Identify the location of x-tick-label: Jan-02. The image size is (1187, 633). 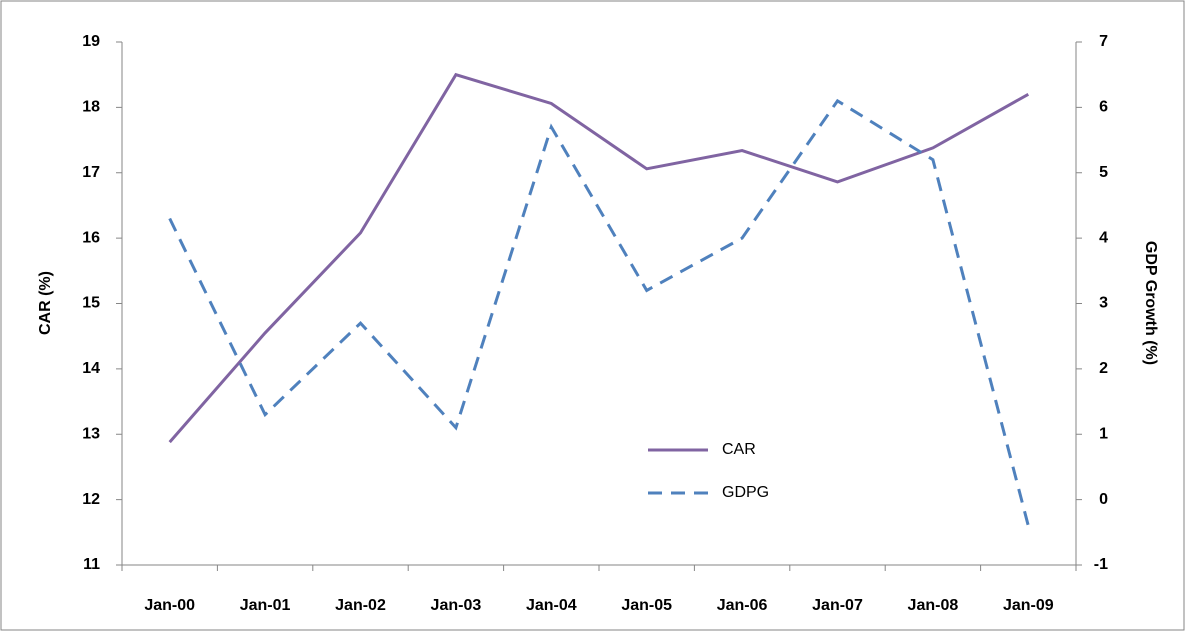
(360, 605).